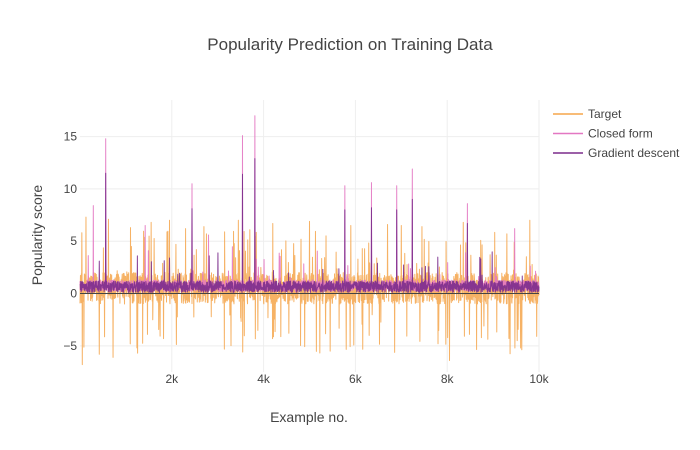 The width and height of the screenshot is (700, 450). I want to click on chart-title: Popularity Prediction on Training Data, so click(350, 44).